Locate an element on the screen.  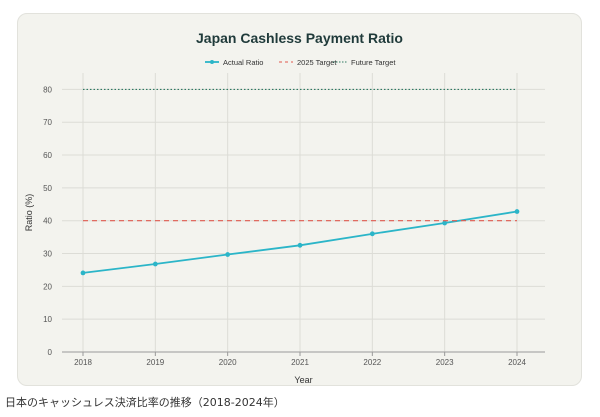
legend-marker is located at coordinates (212, 62).